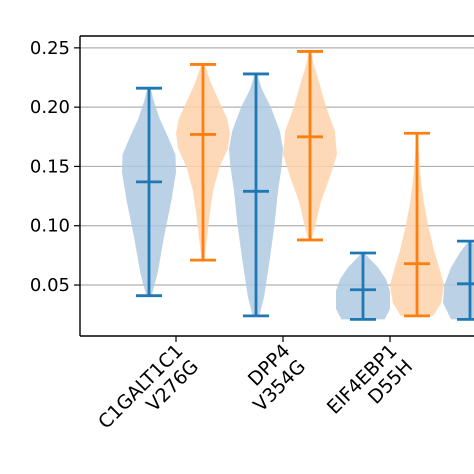 Image resolution: width=474 pixels, height=474 pixels. What do you see at coordinates (50, 48) in the screenshot?
I see `y-tick-label: 0.25` at bounding box center [50, 48].